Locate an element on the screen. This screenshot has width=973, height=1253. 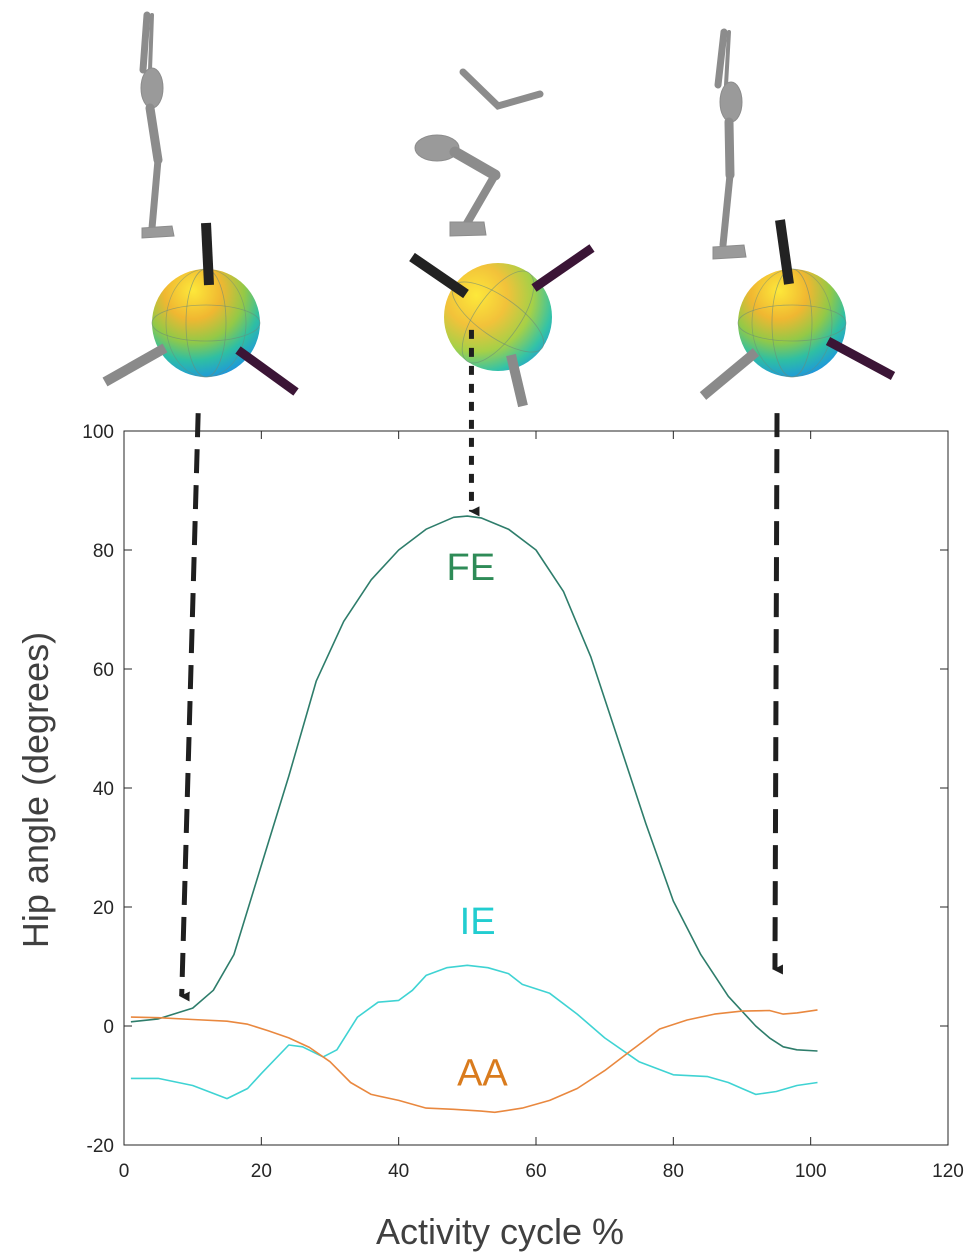
x-tick-label: 20 is located at coordinates (261, 1171).